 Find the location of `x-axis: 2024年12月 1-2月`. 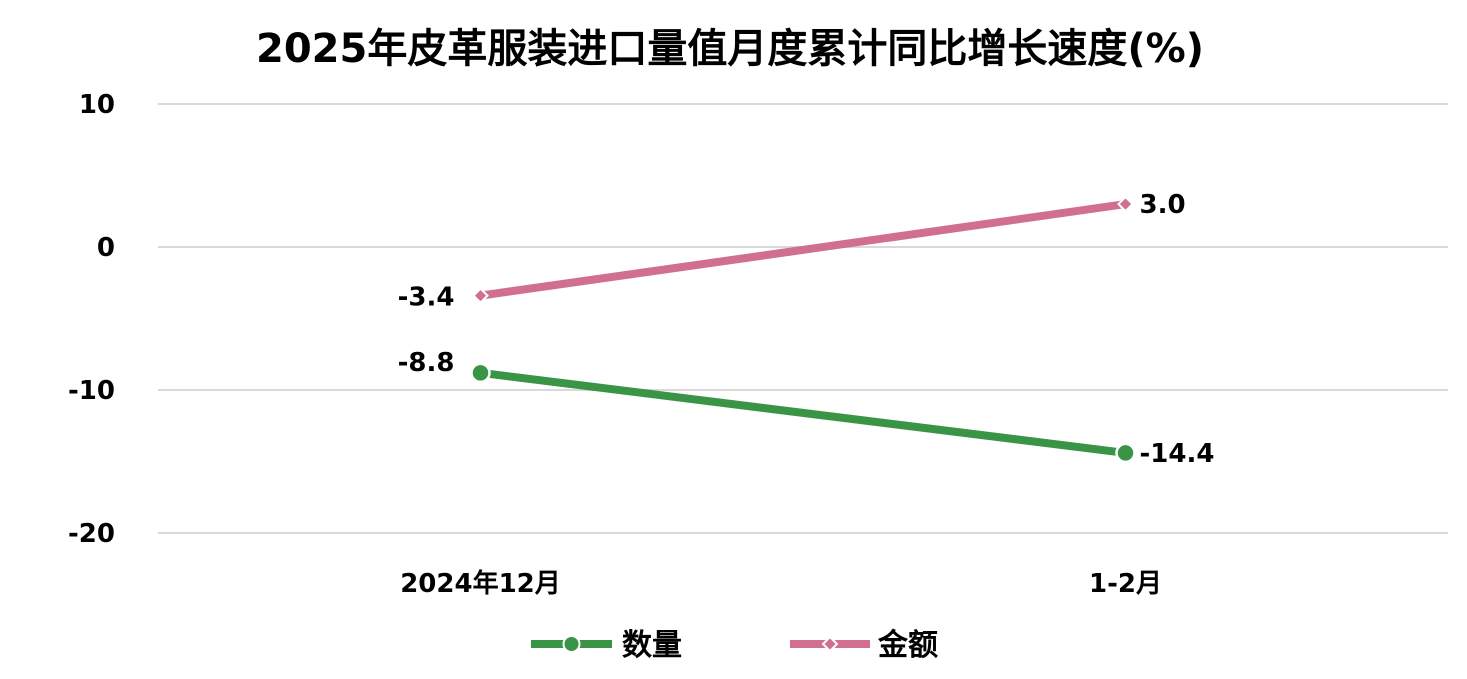

x-axis: 2024年12月 1-2月 is located at coordinates (781, 583).